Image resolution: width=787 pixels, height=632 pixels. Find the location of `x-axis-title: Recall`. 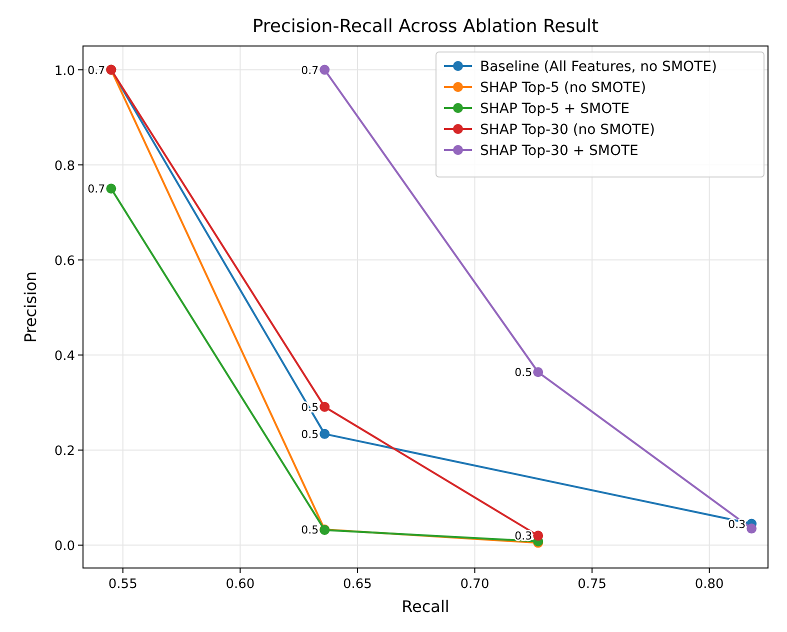

x-axis-title: Recall is located at coordinates (426, 606).